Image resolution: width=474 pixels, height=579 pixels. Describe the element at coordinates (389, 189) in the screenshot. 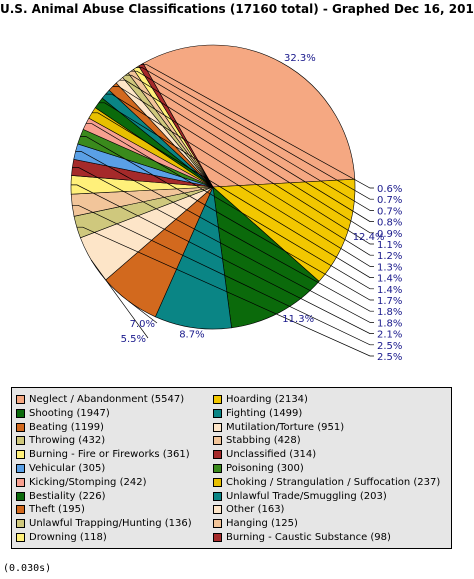

I see `slice-percent-label: 0.6%` at that location.